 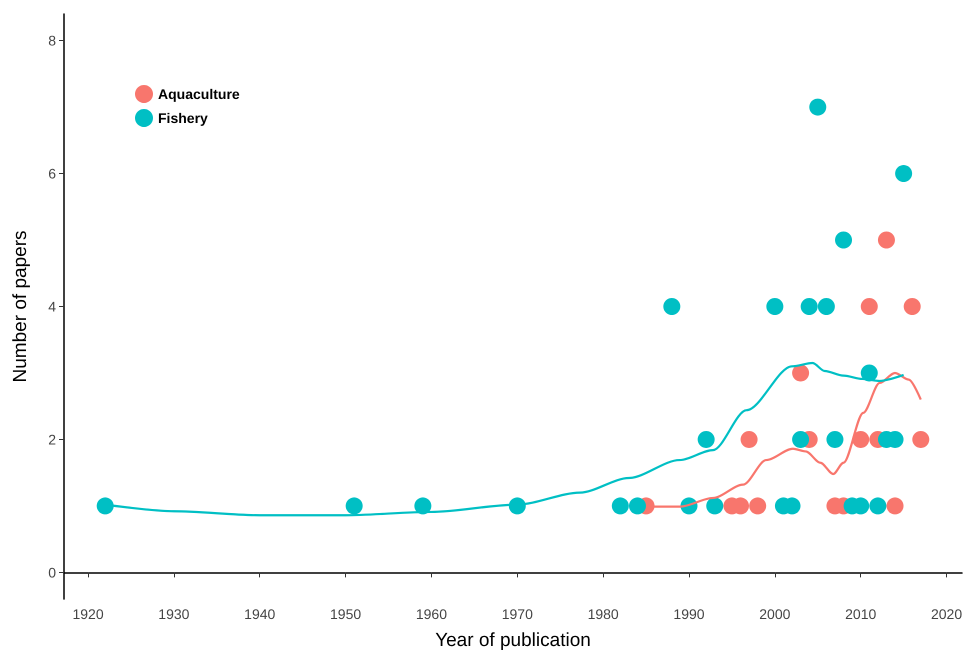 What do you see at coordinates (52, 40) in the screenshot?
I see `y-tick-label: 8` at bounding box center [52, 40].